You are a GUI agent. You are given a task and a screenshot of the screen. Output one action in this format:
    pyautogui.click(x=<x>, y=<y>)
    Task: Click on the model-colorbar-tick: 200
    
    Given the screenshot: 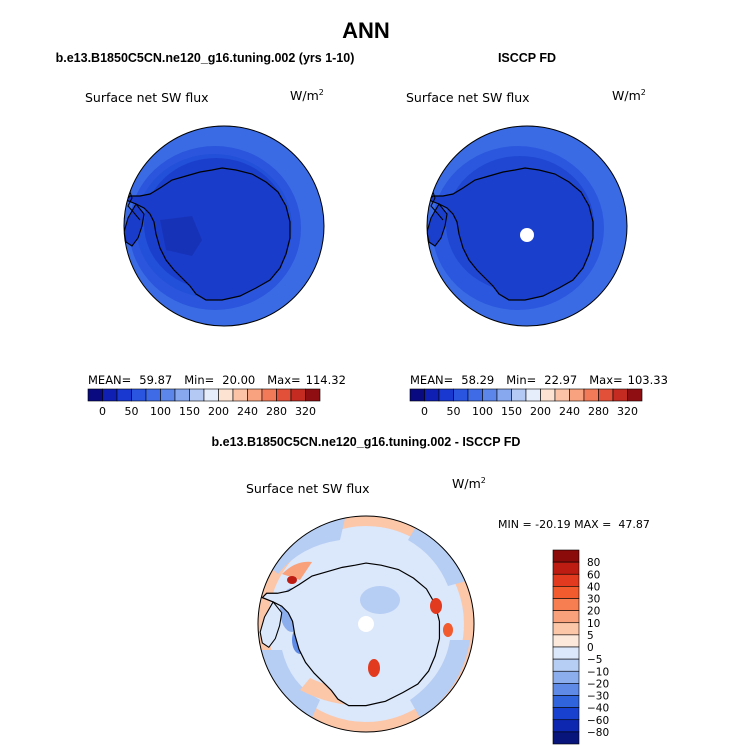 What is the action you would take?
    pyautogui.click(x=218, y=411)
    